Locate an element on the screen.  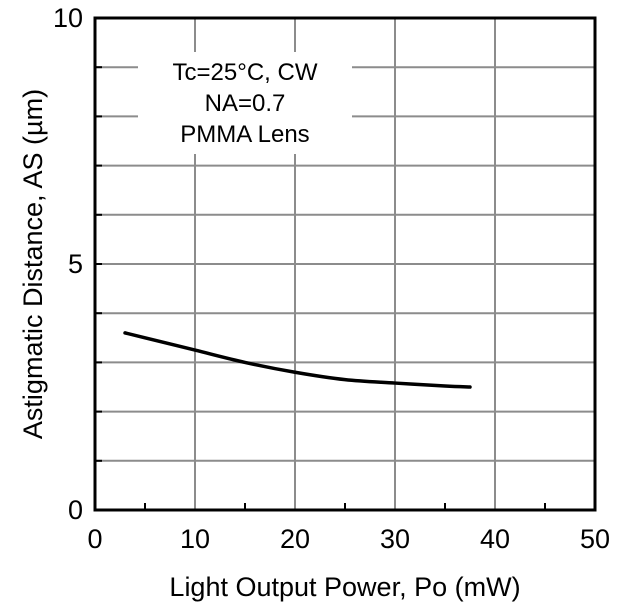
x-tick-label: 20 is located at coordinates (295, 539).